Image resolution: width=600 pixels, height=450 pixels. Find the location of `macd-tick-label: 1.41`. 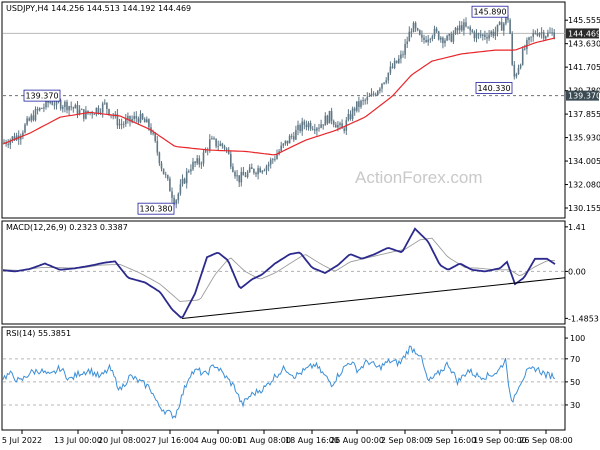

macd-tick-label: 1.41 is located at coordinates (577, 227).